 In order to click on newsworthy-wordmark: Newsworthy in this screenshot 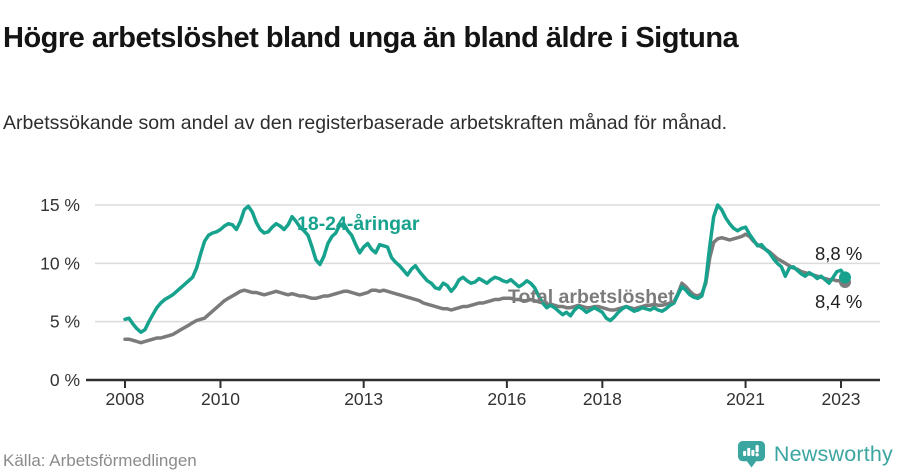, I will do `click(833, 454)`.